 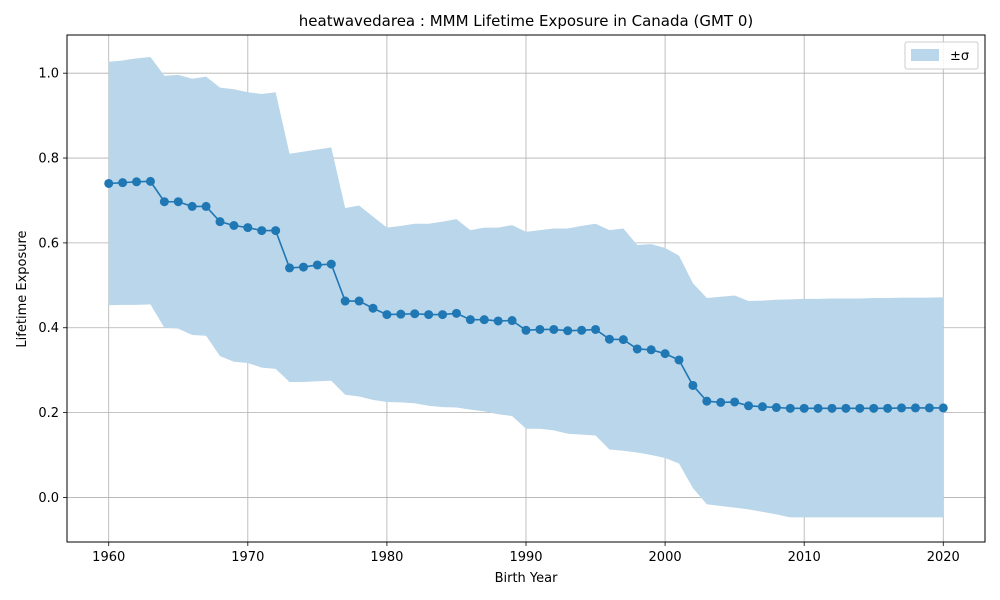 I want to click on x-tick-label: 1990, so click(x=525, y=557).